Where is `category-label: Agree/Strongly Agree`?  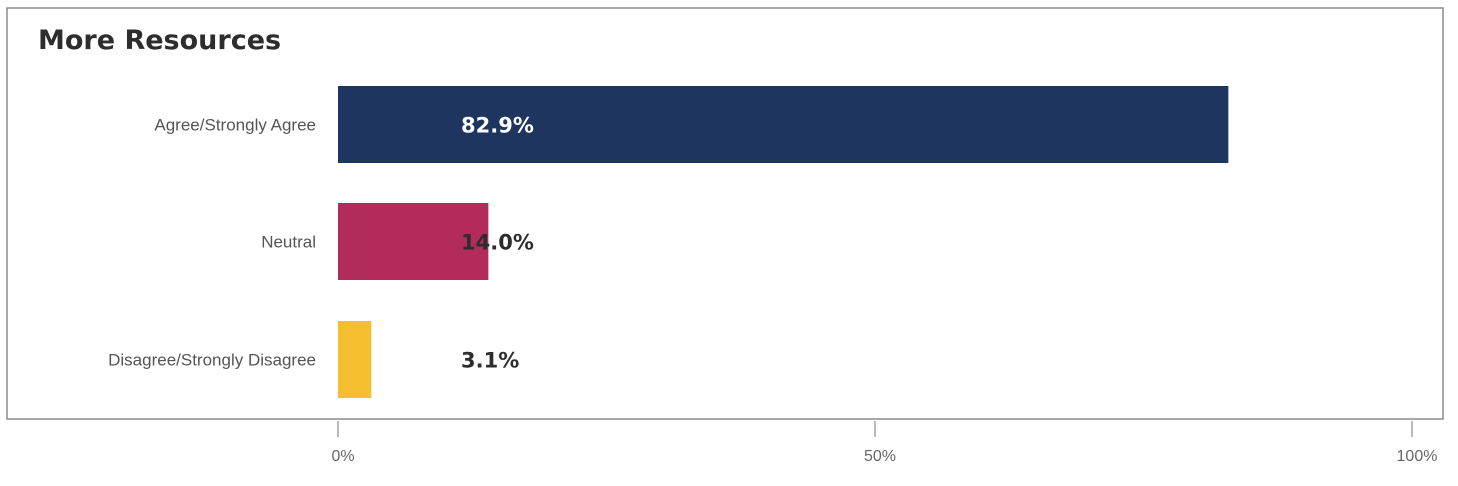
category-label: Agree/Strongly Agree is located at coordinates (235, 125).